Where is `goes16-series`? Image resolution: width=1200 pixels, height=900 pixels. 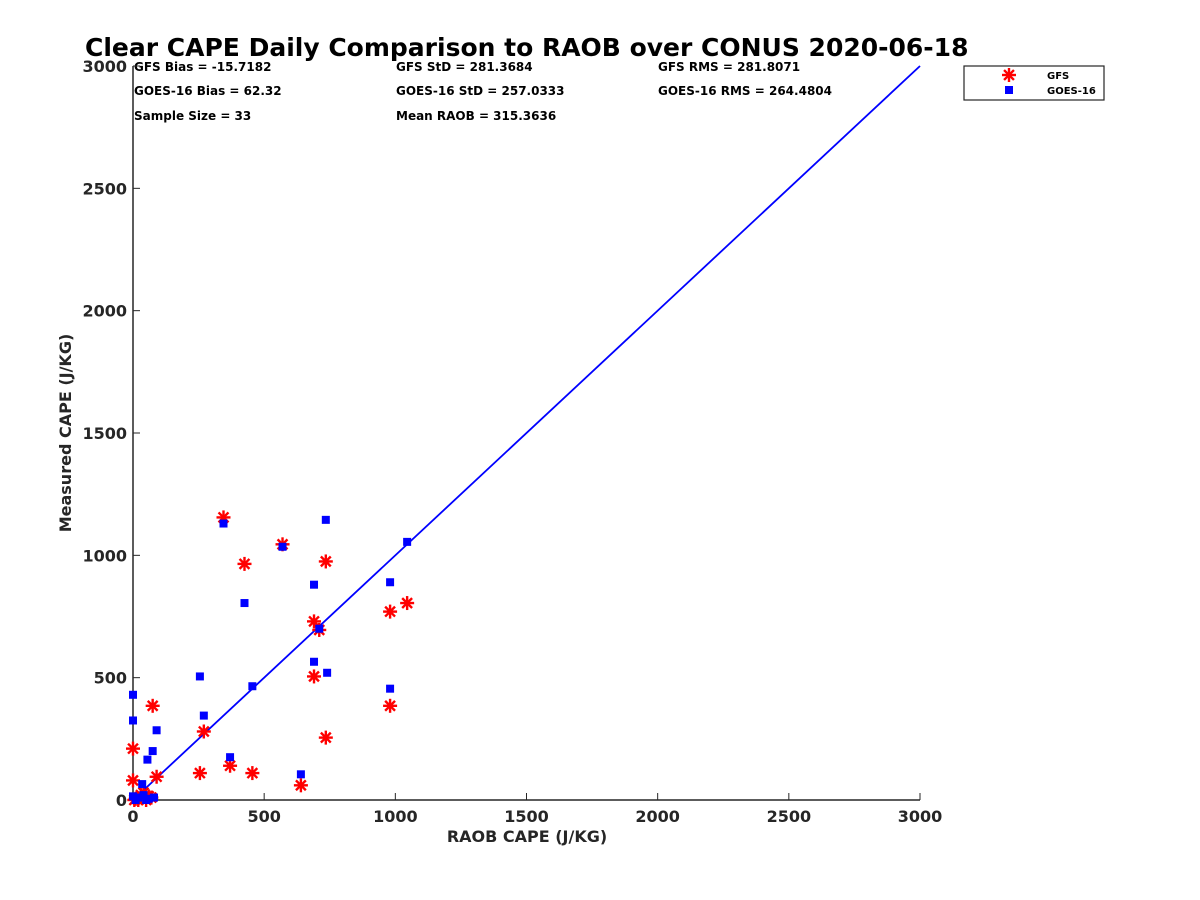
goes16-series is located at coordinates (270, 659).